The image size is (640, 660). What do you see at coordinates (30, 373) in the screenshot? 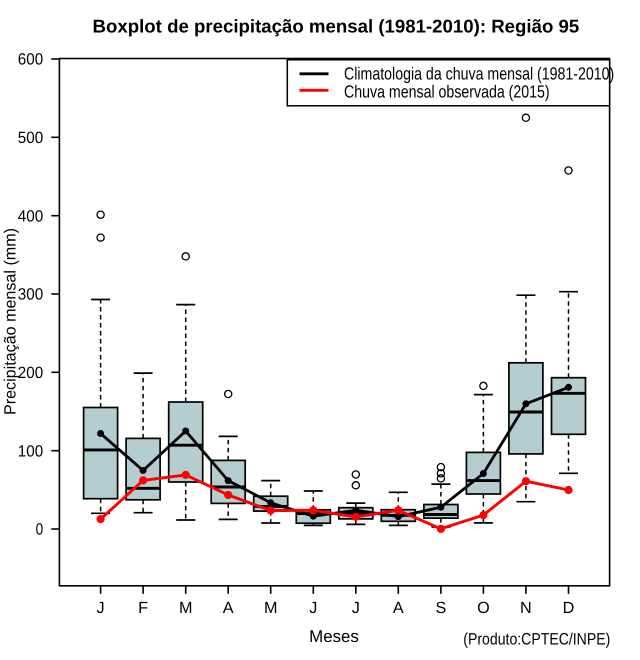
I see `svg-text: 200` at bounding box center [30, 373].